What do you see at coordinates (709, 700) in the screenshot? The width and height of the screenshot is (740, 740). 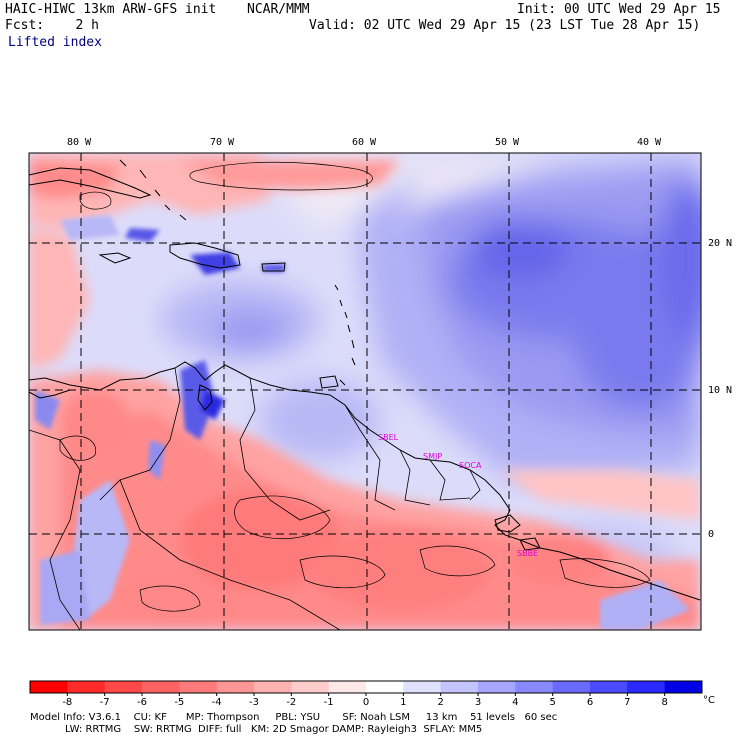 I see `colorbar-unit: °C` at bounding box center [709, 700].